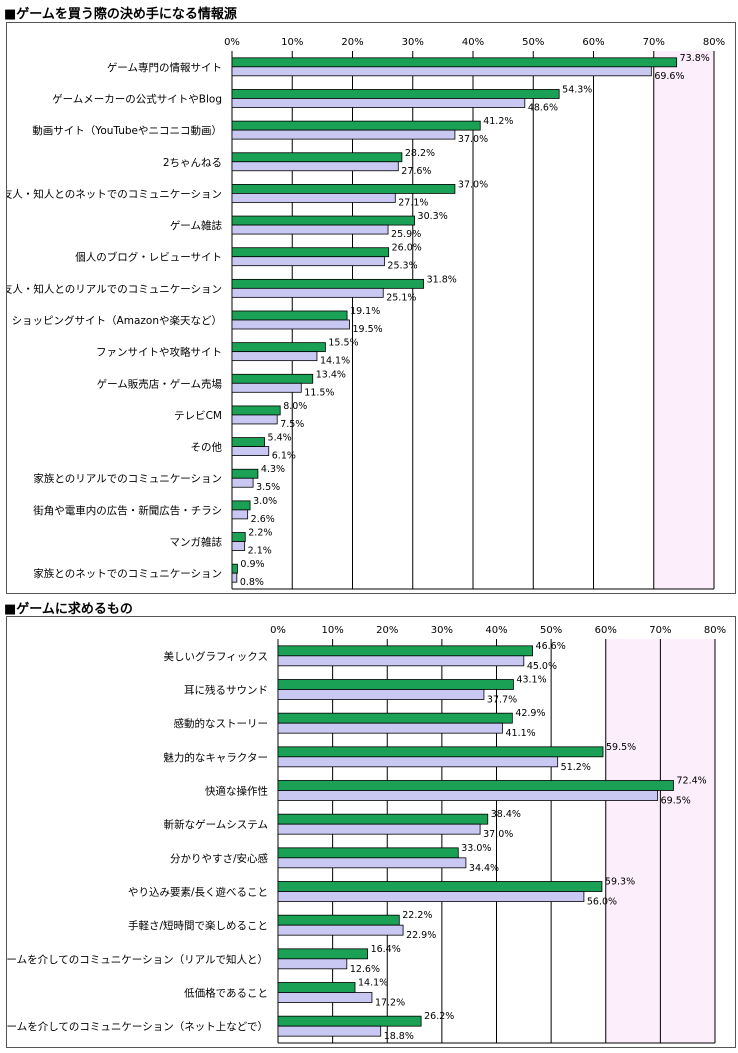 The width and height of the screenshot is (738, 1053). Describe the element at coordinates (367, 329) in the screenshot. I see `data-label-lavender: 19.5%` at that location.